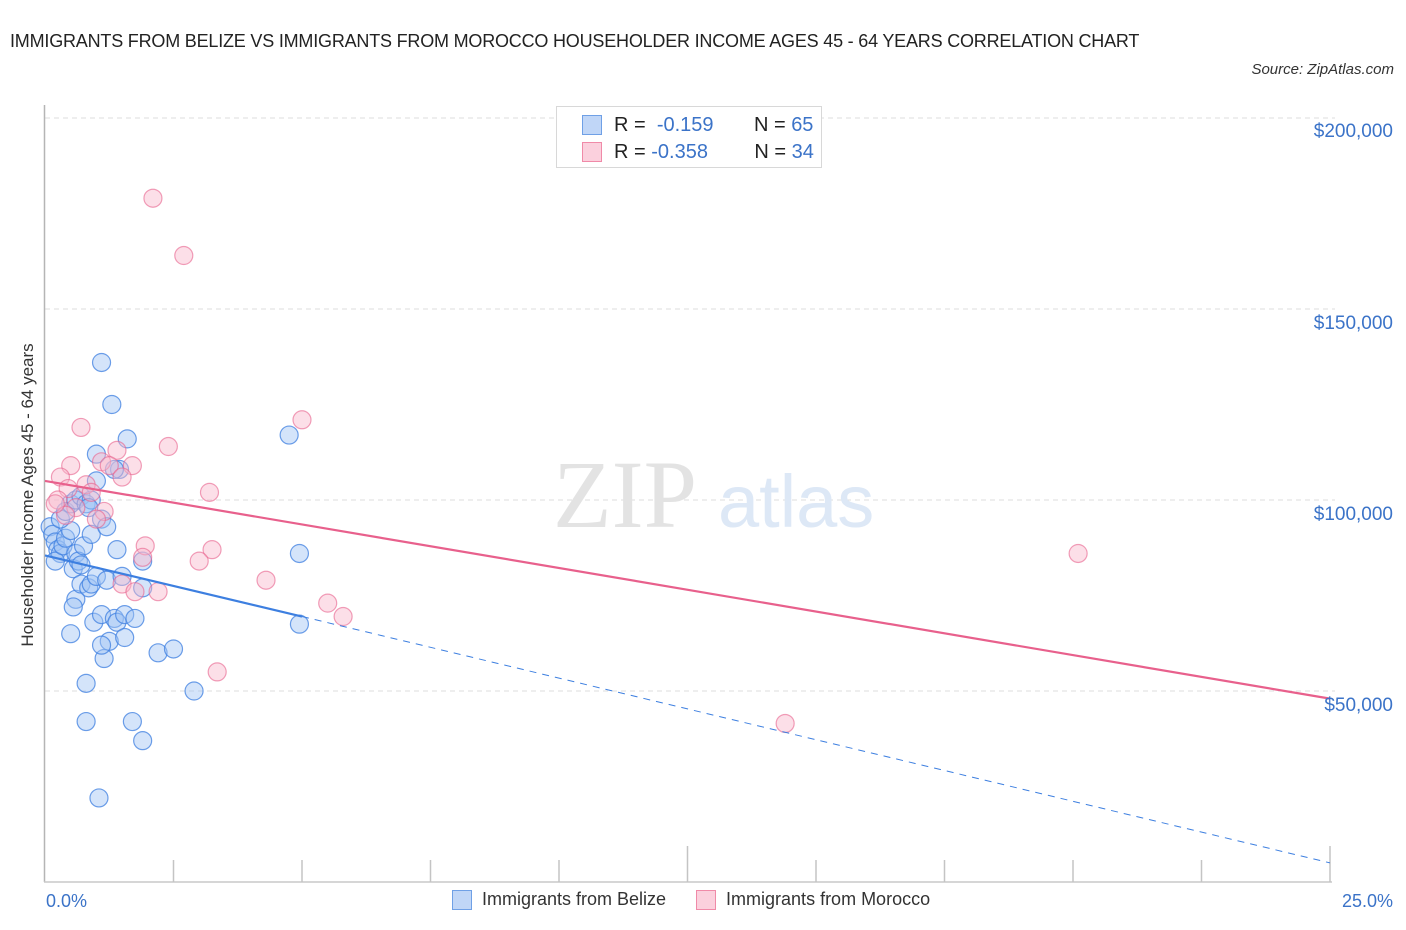  What do you see at coordinates (796, 501) in the screenshot?
I see `svg-text: atlas` at bounding box center [796, 501].